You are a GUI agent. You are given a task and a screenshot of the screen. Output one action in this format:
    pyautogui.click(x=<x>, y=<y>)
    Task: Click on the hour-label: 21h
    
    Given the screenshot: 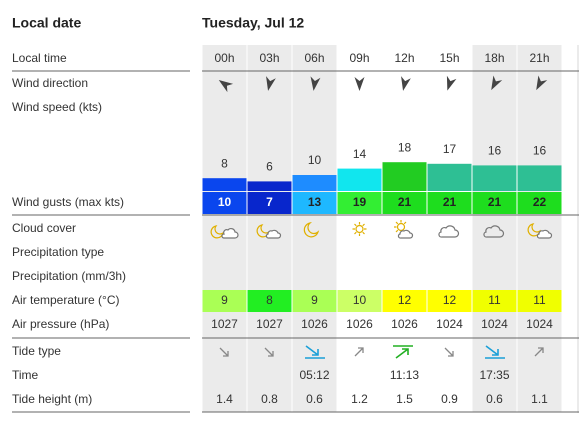 What is the action you would take?
    pyautogui.click(x=539, y=58)
    